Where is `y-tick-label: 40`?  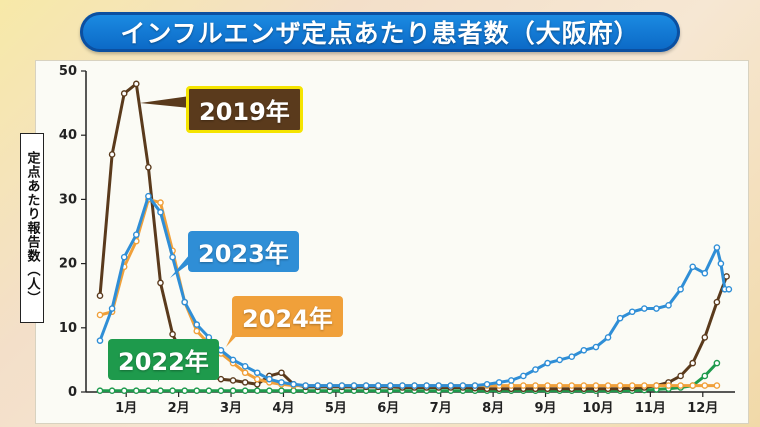
y-tick-label: 40 is located at coordinates (68, 135).